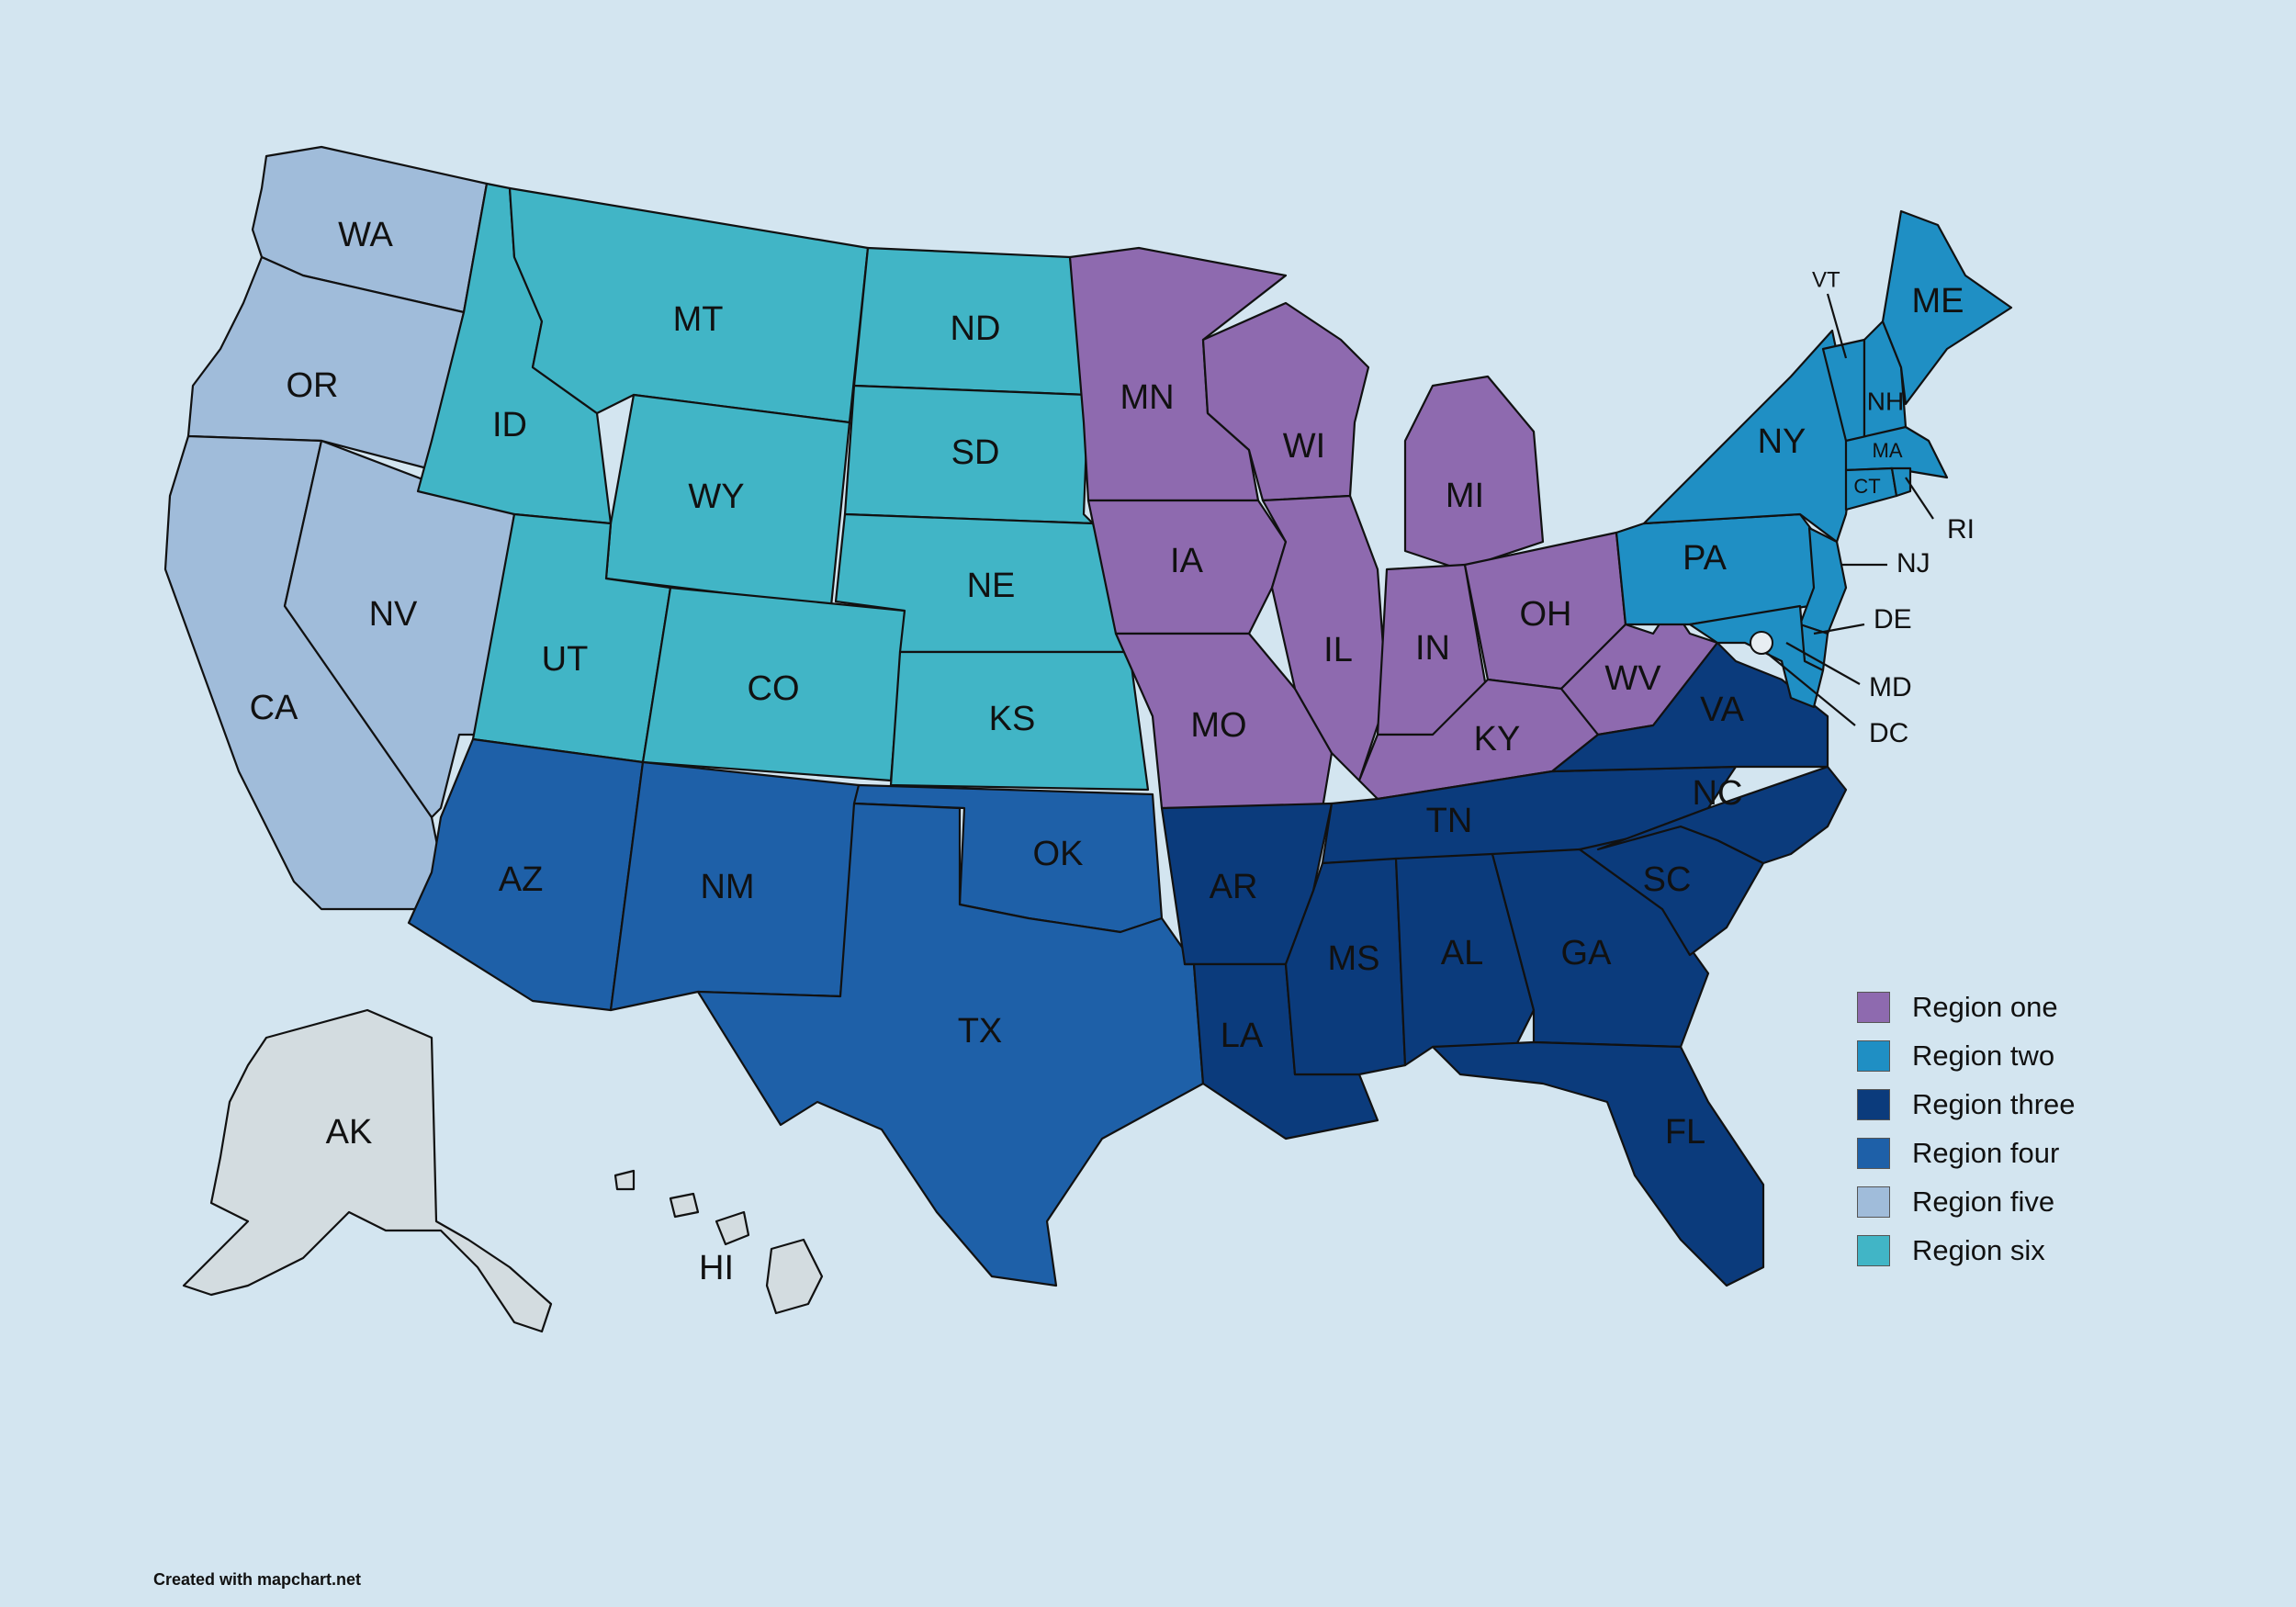 The height and width of the screenshot is (1607, 2296). Describe the element at coordinates (1598, 1163) in the screenshot. I see `state-fl` at that location.